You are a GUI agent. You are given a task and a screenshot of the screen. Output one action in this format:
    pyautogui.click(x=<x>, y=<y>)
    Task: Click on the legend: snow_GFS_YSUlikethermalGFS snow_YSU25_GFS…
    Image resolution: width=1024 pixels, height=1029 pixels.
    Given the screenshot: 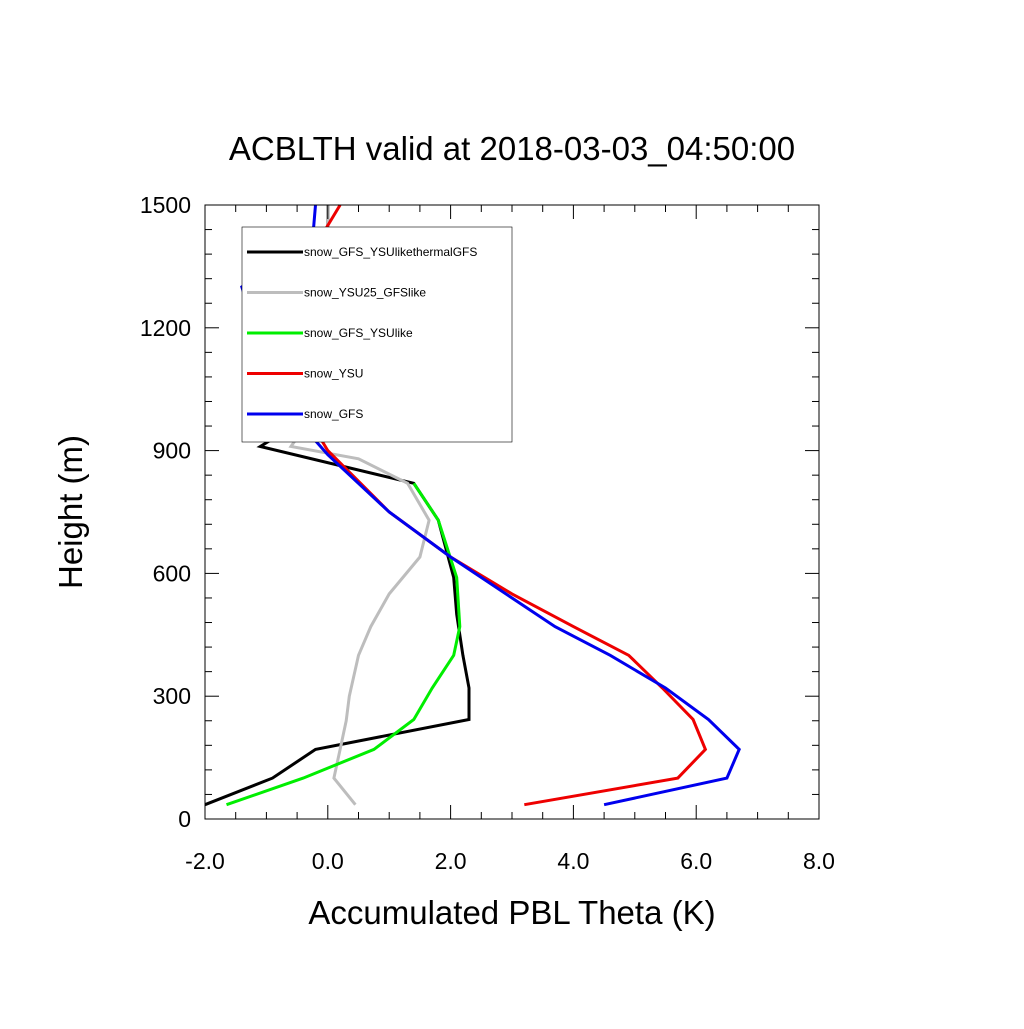 What is the action you would take?
    pyautogui.click(x=377, y=334)
    